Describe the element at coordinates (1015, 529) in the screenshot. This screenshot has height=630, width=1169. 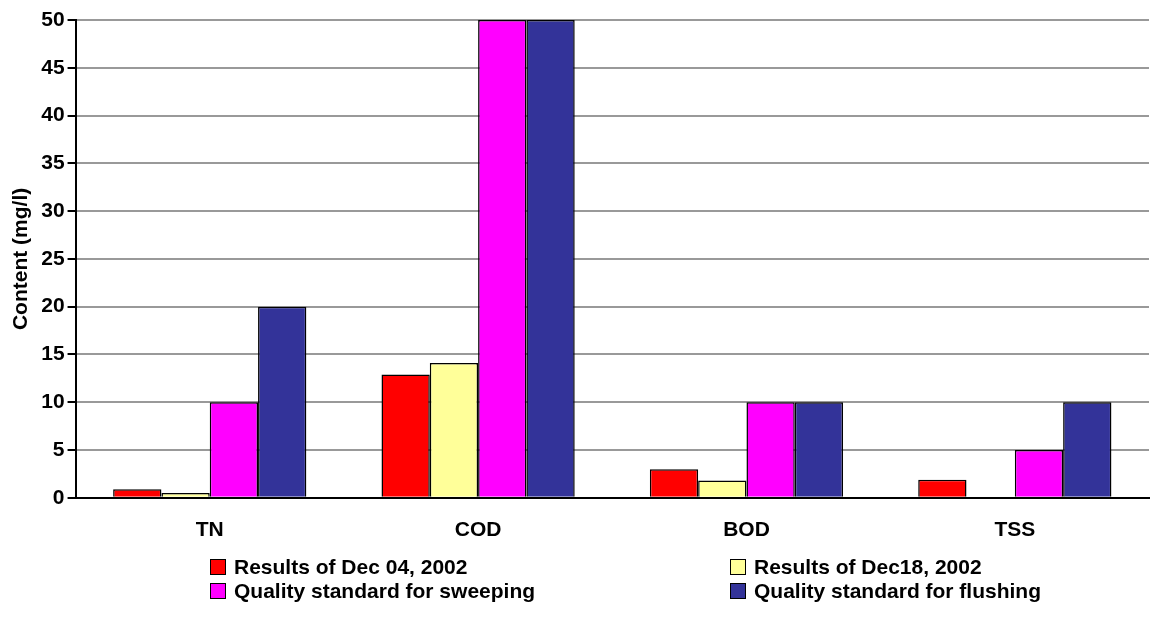
I see `x-tick-label: TSS` at that location.